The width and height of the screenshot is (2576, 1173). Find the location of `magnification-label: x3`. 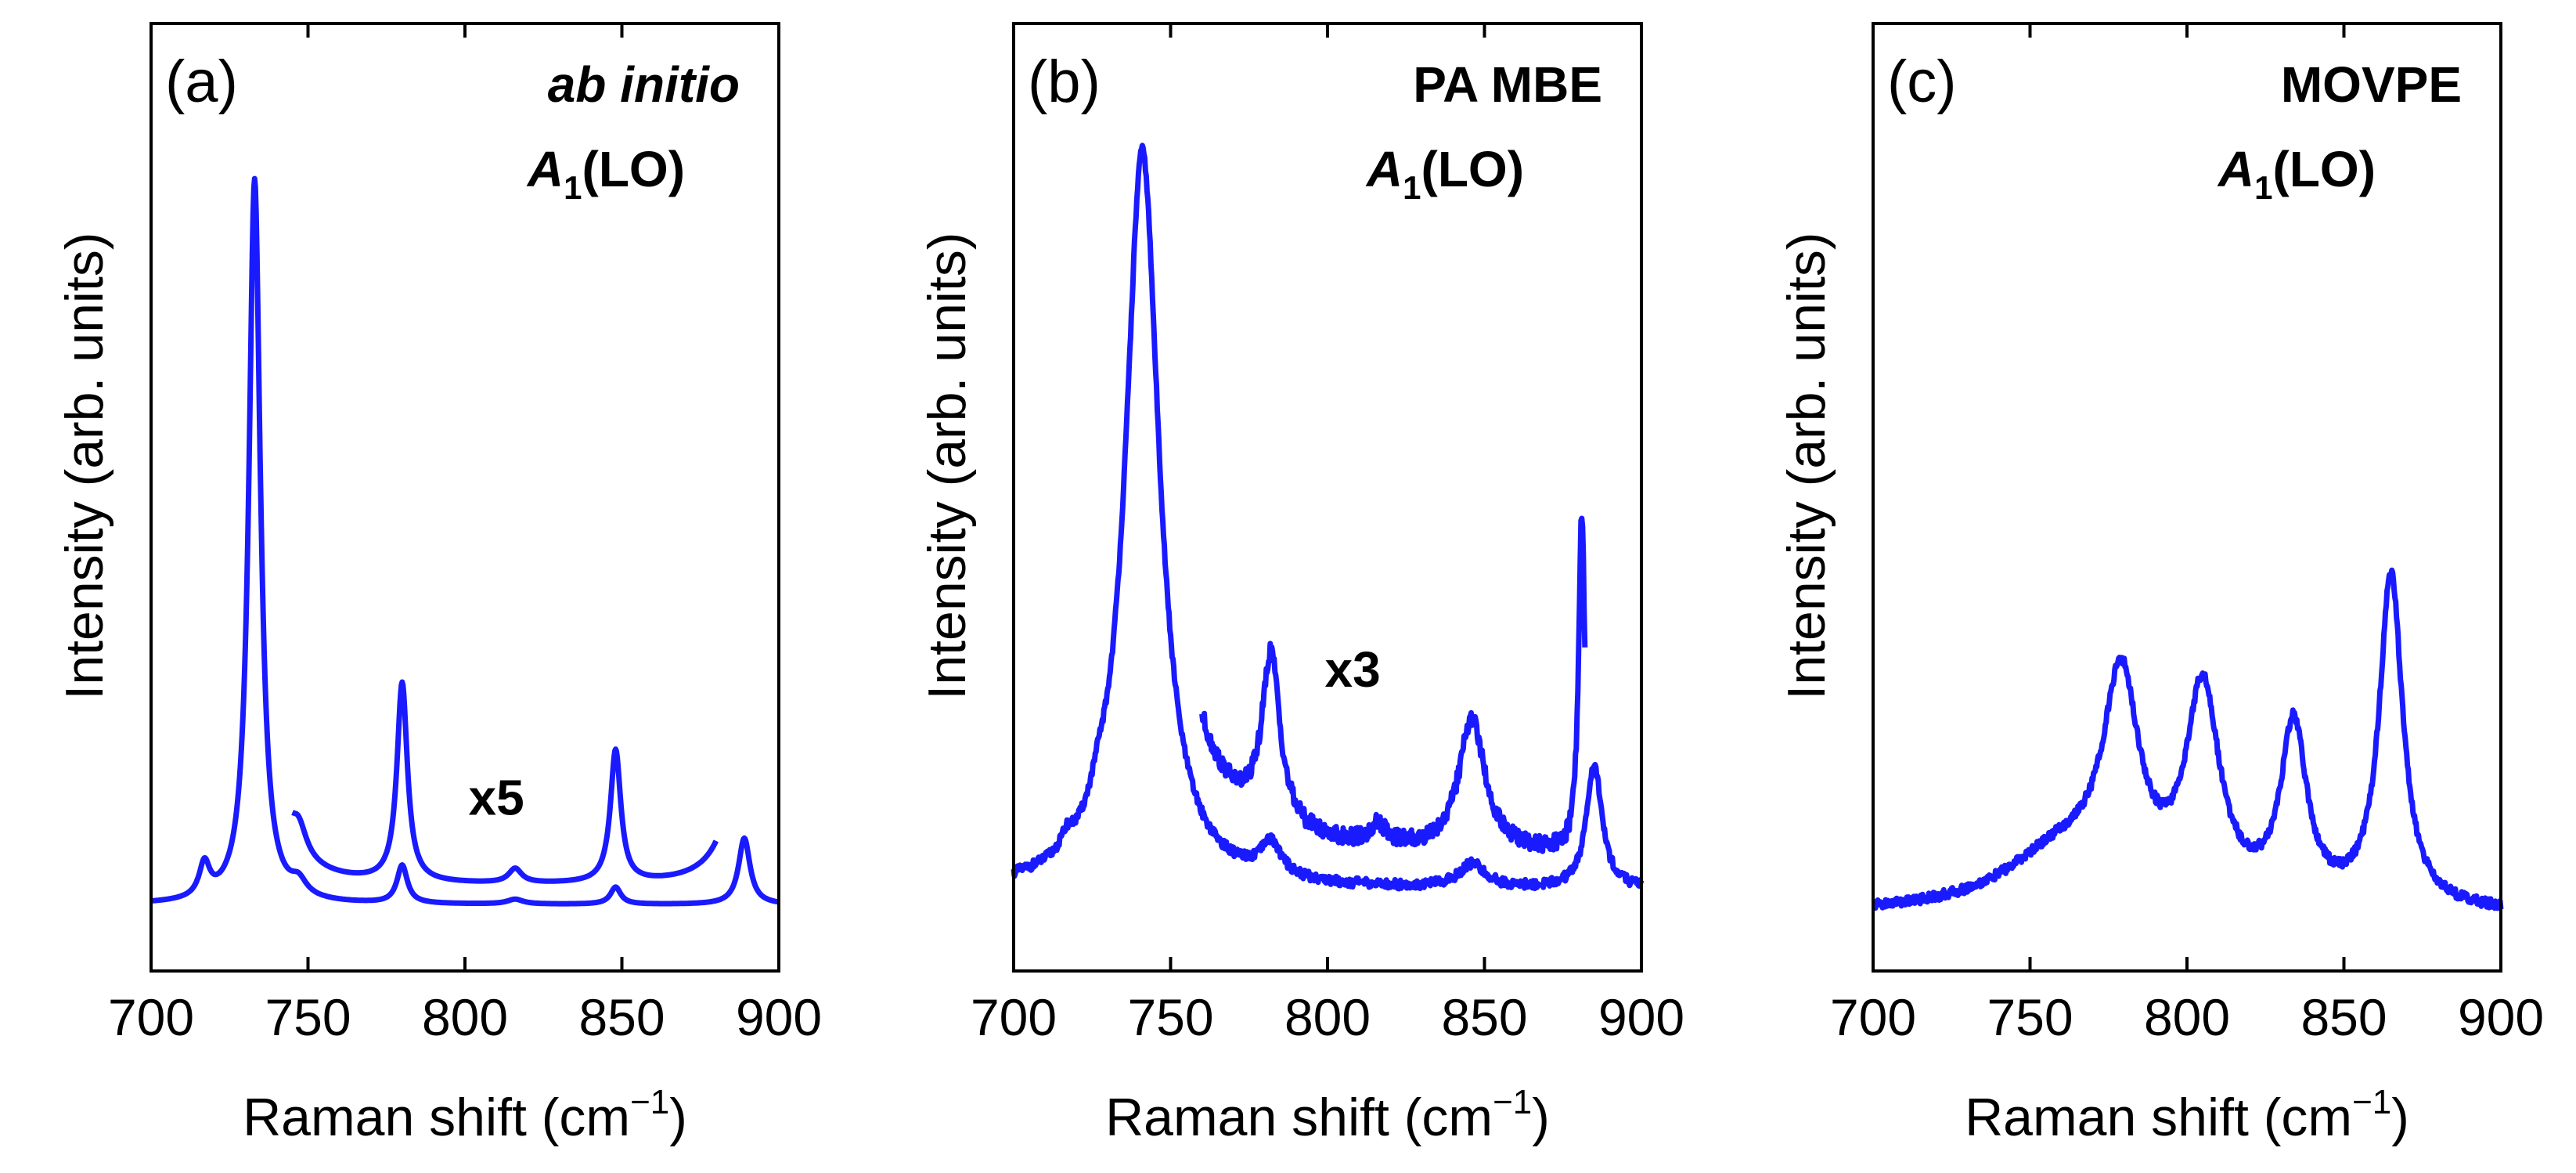

magnification-label: x3 is located at coordinates (1352, 669).